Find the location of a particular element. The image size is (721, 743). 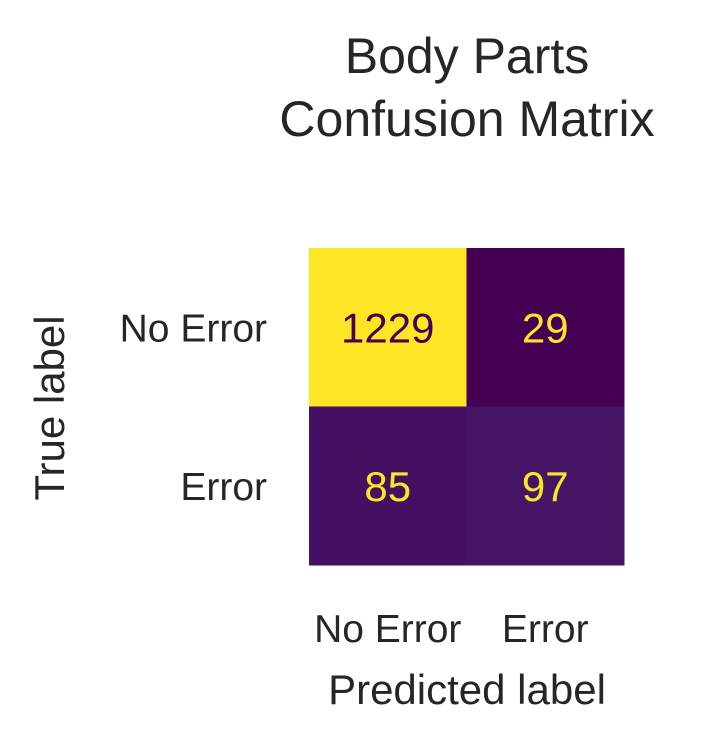

y-tick-label: No Error is located at coordinates (193, 328).